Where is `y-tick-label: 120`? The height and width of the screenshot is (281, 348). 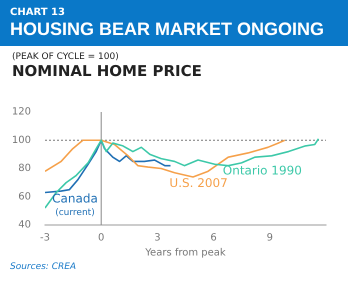 y-tick-label: 120 is located at coordinates (21, 112).